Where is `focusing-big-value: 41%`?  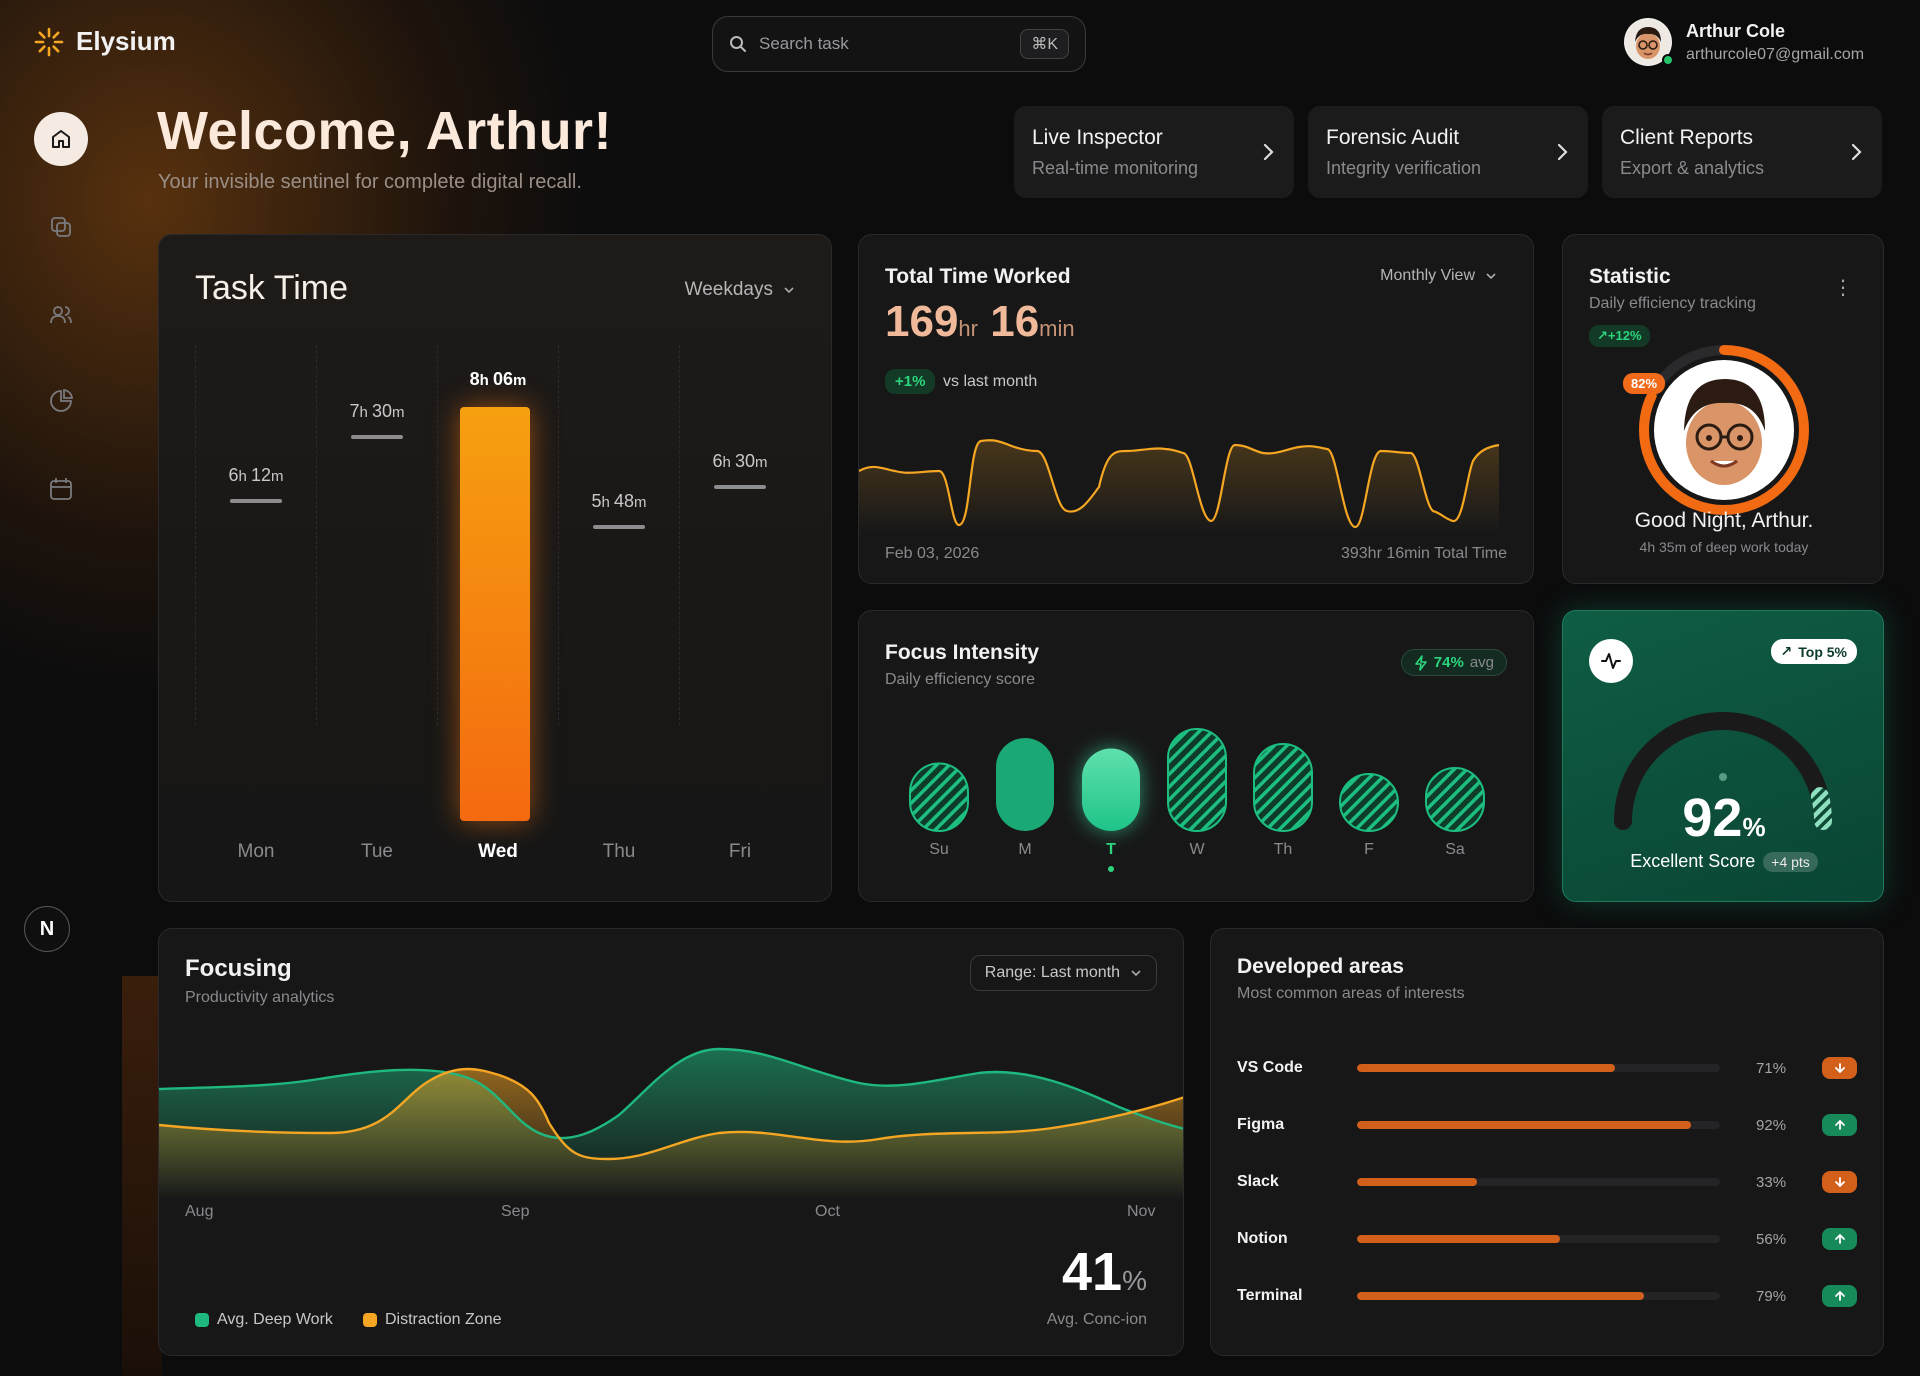
focusing-big-value: 41% is located at coordinates (1104, 1272).